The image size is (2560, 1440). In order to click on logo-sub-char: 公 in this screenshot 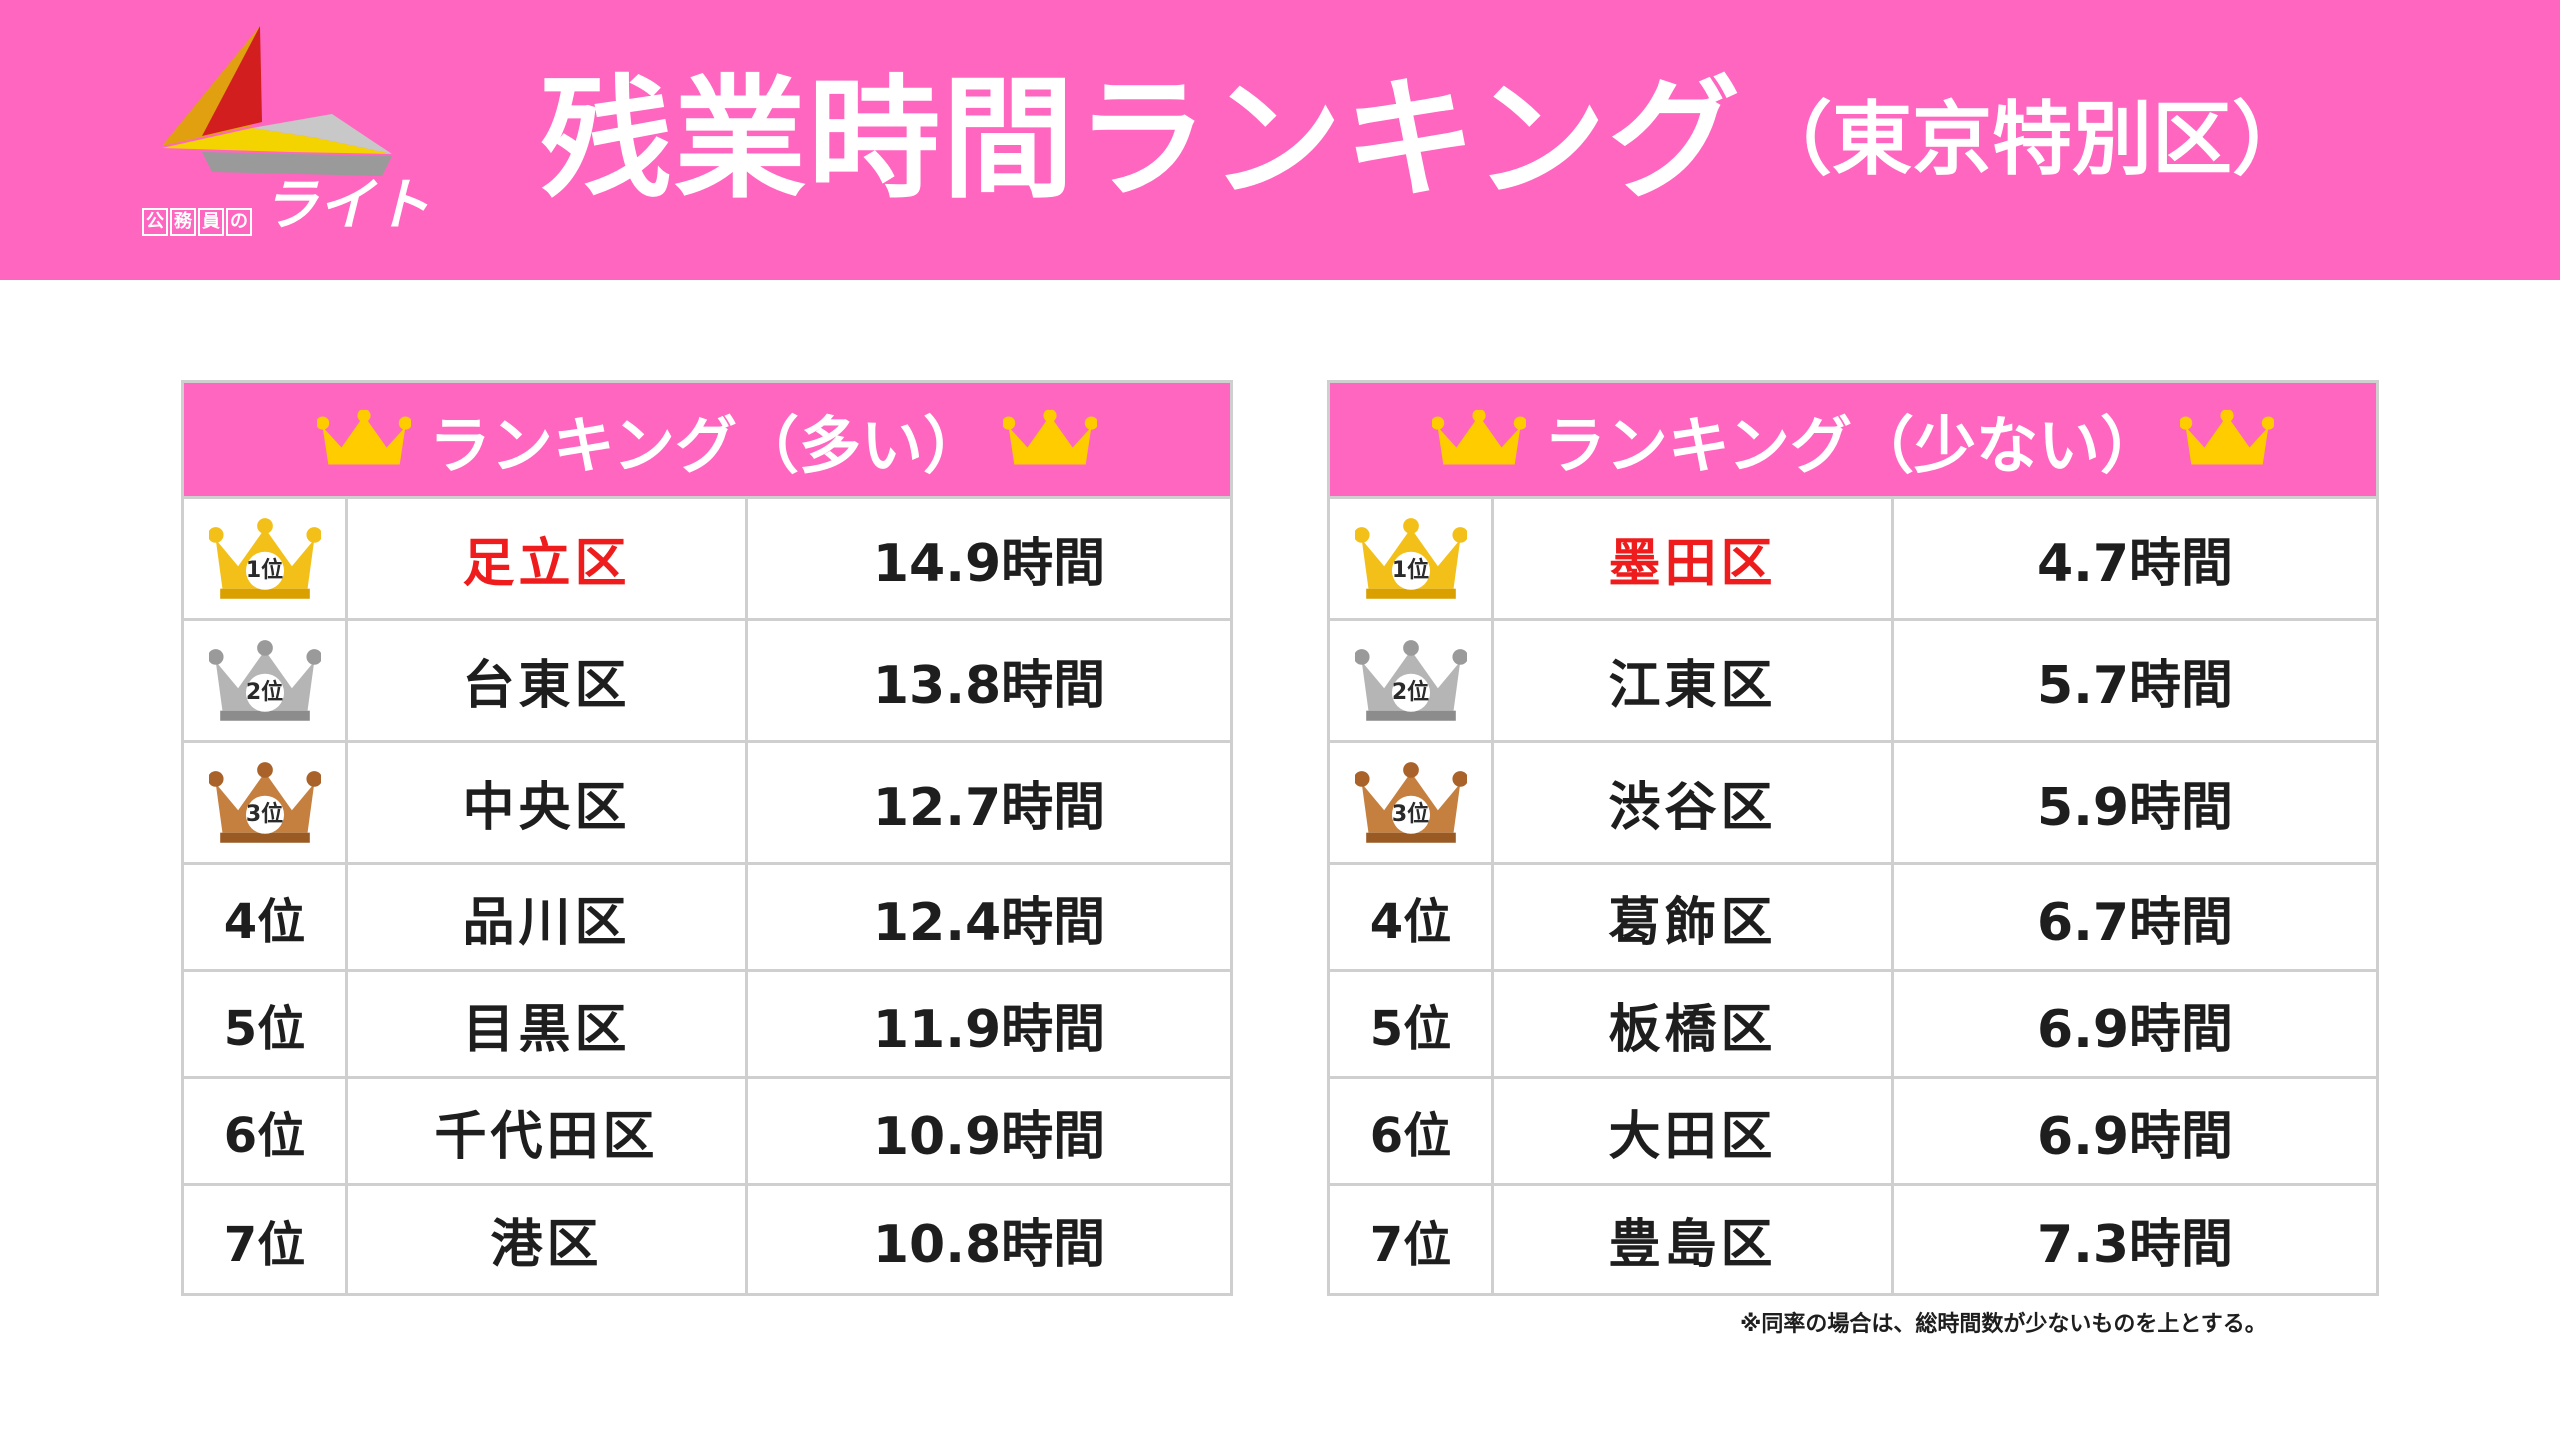, I will do `click(155, 222)`.